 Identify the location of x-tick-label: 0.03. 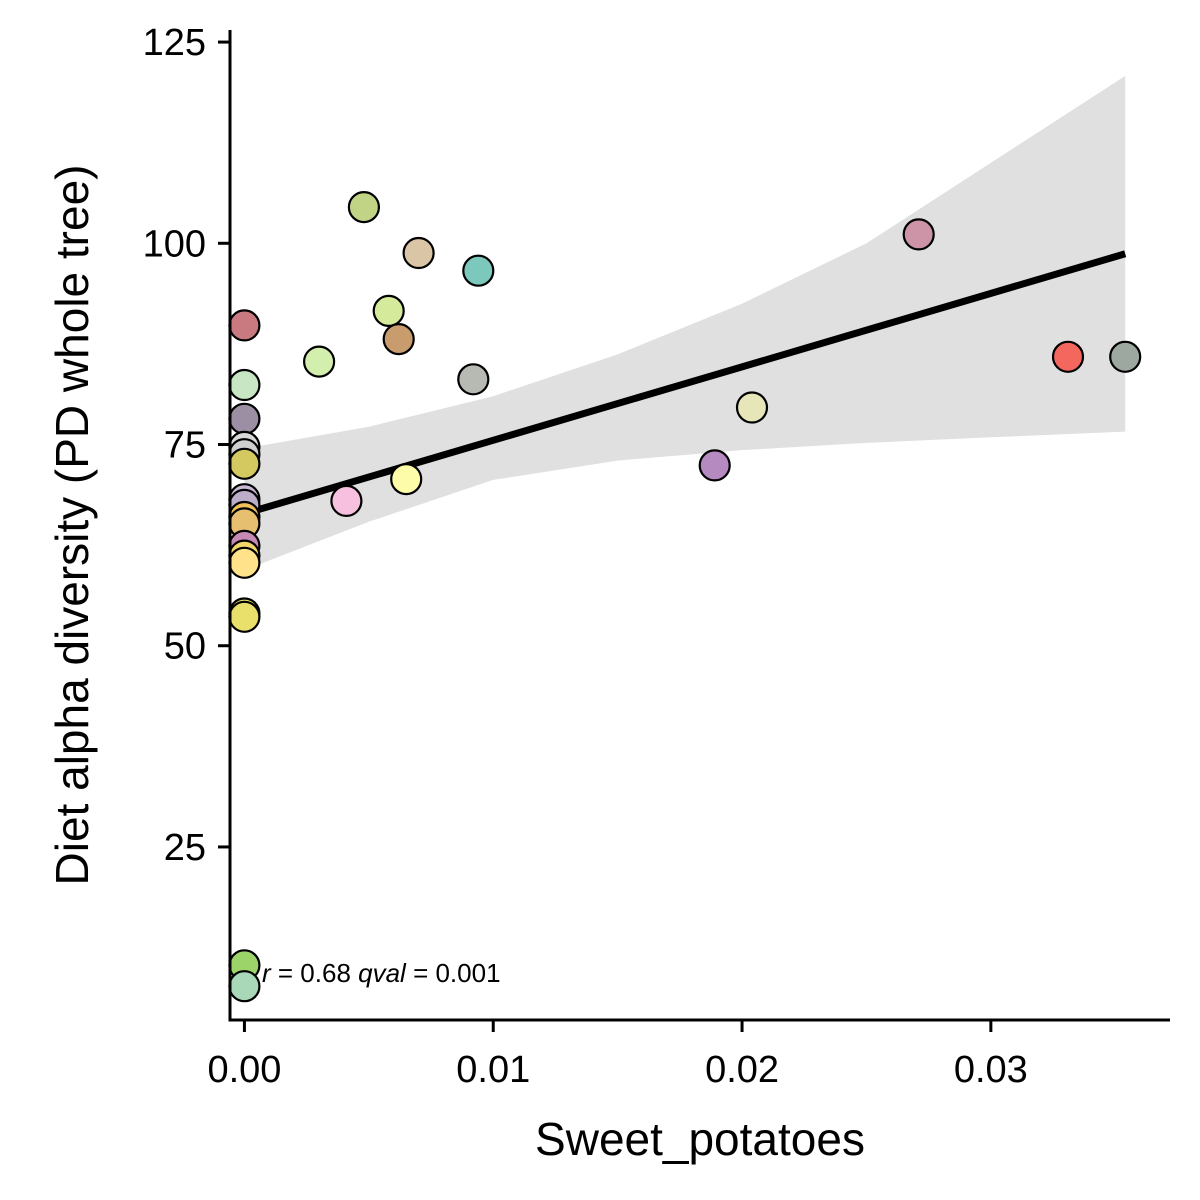
(991, 1070).